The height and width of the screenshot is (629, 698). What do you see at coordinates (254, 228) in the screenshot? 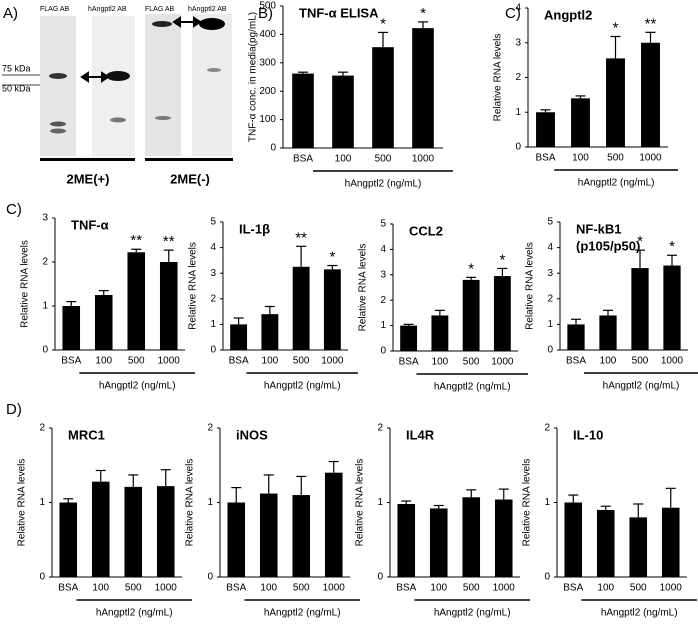
I see `chart-title: IL-1β` at bounding box center [254, 228].